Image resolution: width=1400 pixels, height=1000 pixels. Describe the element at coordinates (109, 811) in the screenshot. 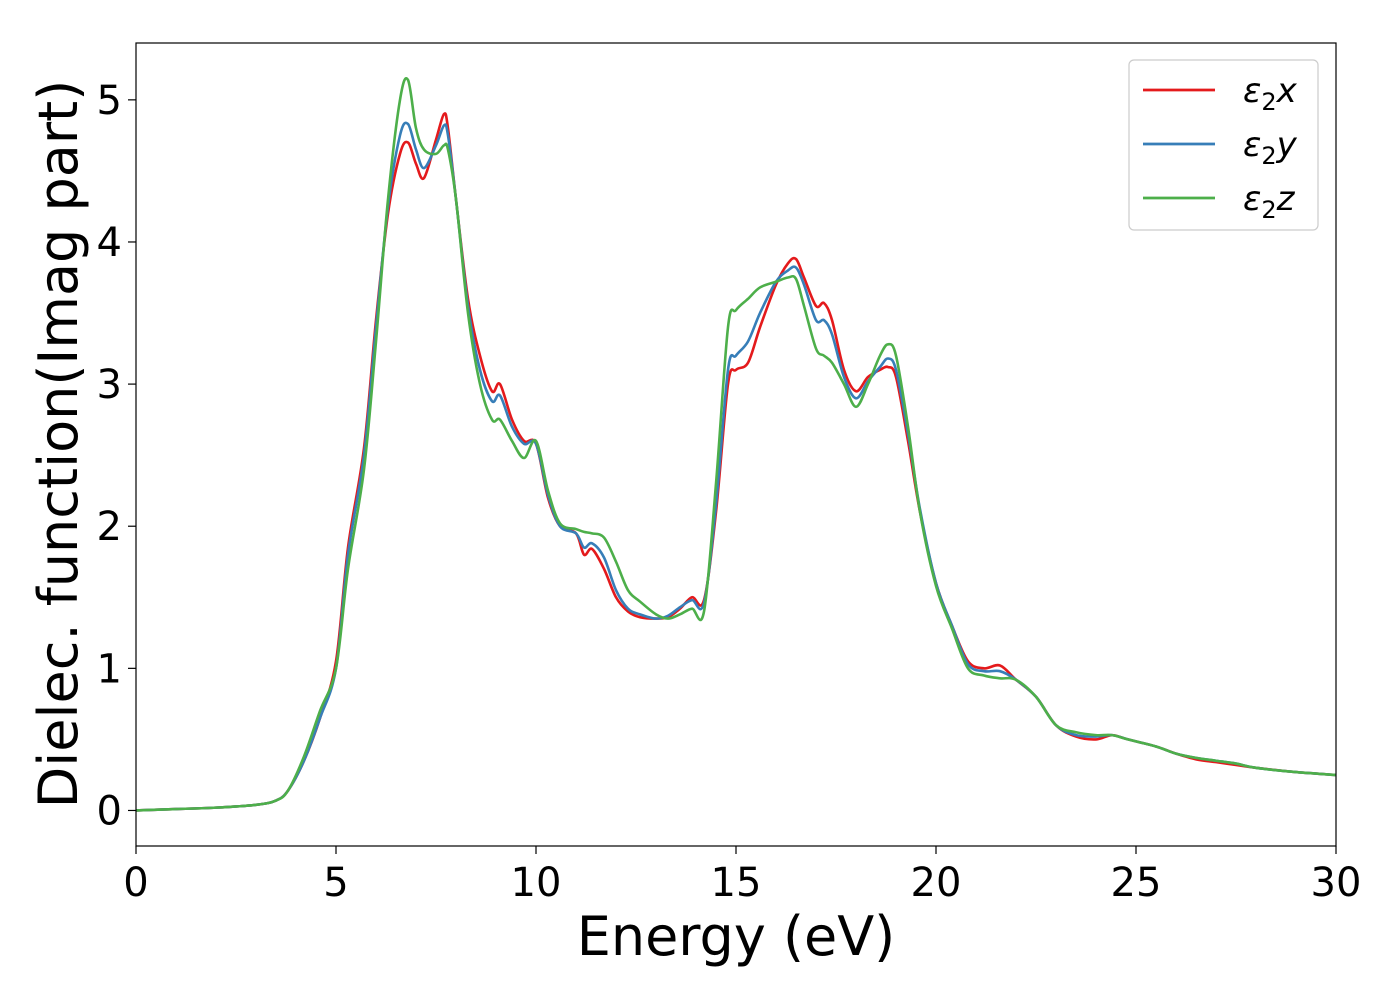

I see `y-tick-label: 0` at that location.